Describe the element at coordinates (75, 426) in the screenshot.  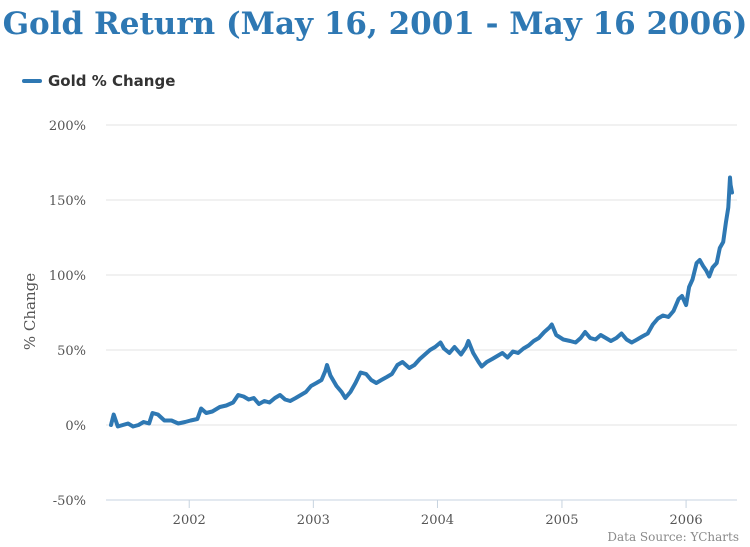
I see `y-tick-label: 0%` at that location.